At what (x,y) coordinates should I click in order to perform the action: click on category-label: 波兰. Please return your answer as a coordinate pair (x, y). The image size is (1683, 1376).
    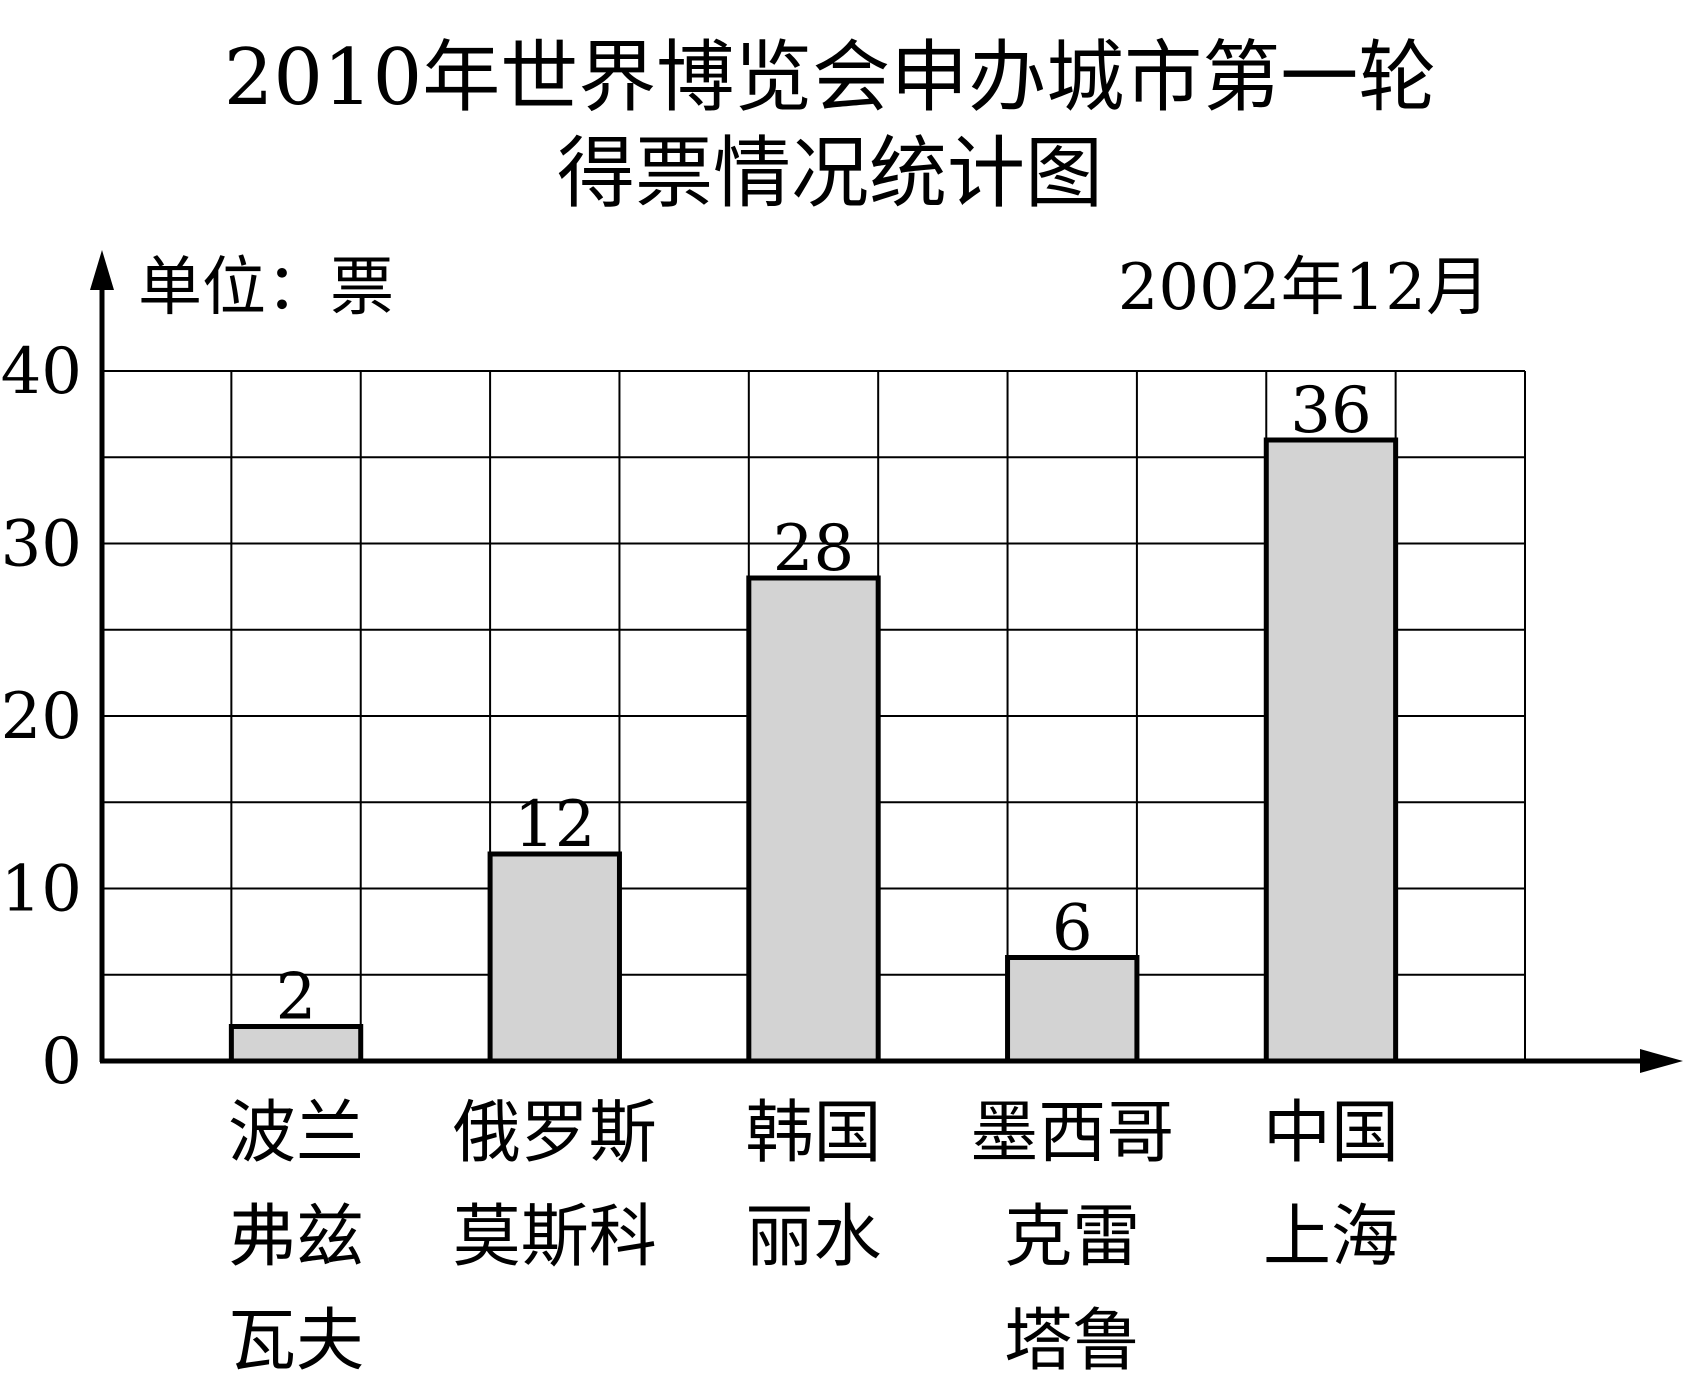
    Looking at the image, I should click on (296, 1133).